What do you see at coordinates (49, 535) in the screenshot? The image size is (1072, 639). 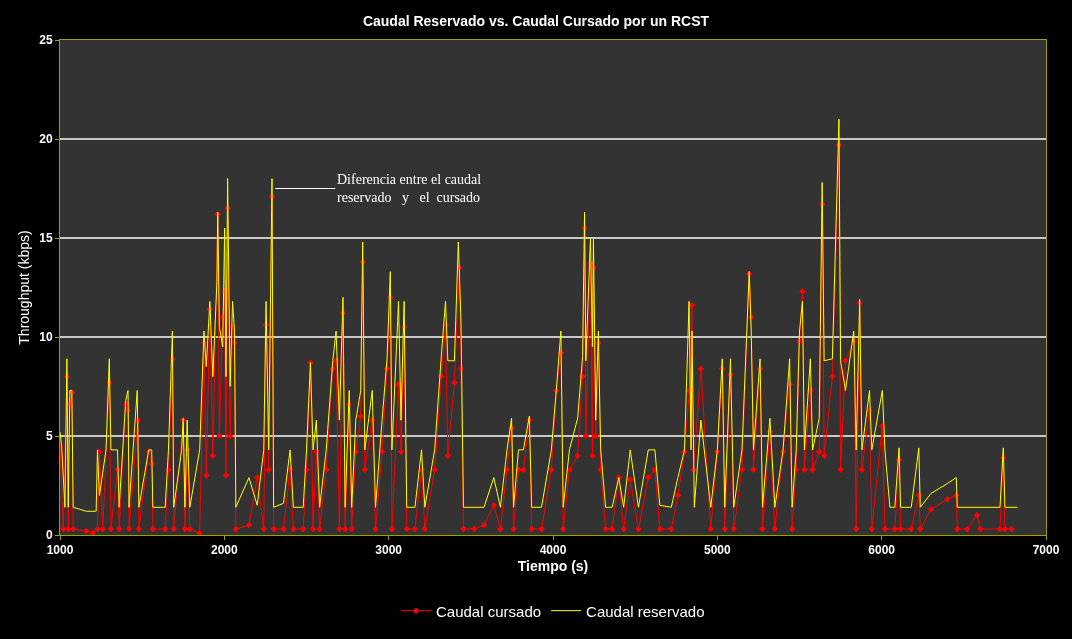 I see `y-tick-label: 0` at bounding box center [49, 535].